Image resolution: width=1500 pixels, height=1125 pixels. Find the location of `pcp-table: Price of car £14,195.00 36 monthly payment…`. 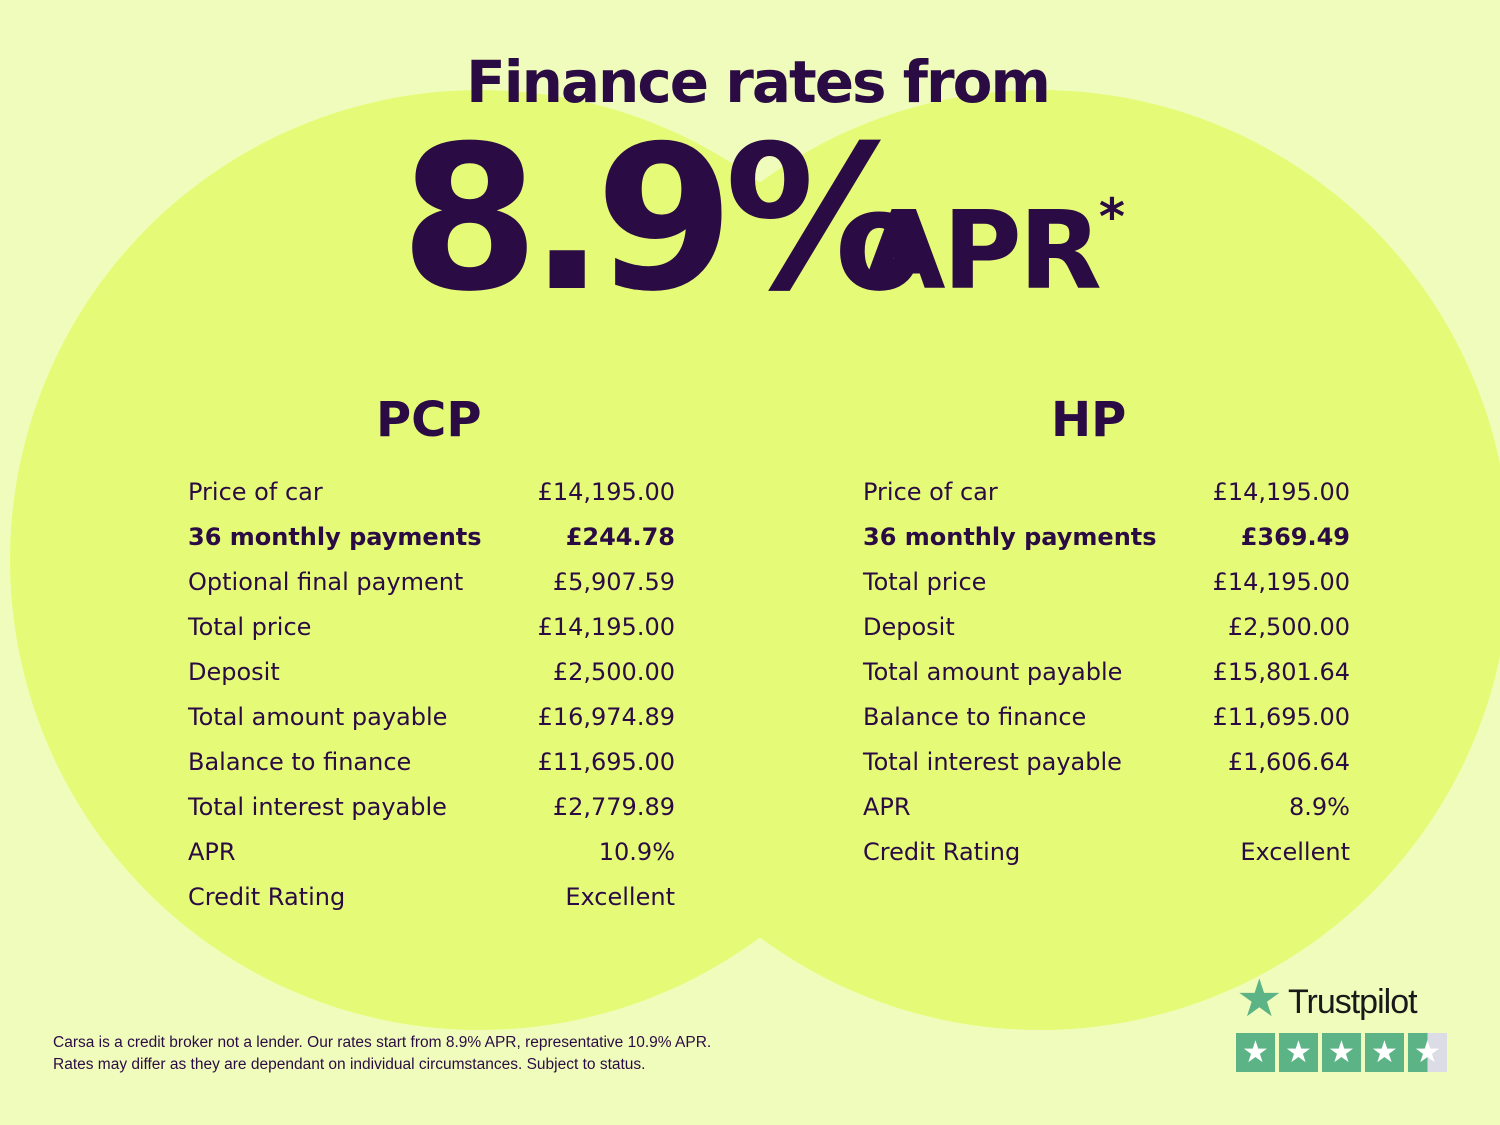

pcp-table: Price of car £14,195.00 36 monthly payment… is located at coordinates (431, 700).